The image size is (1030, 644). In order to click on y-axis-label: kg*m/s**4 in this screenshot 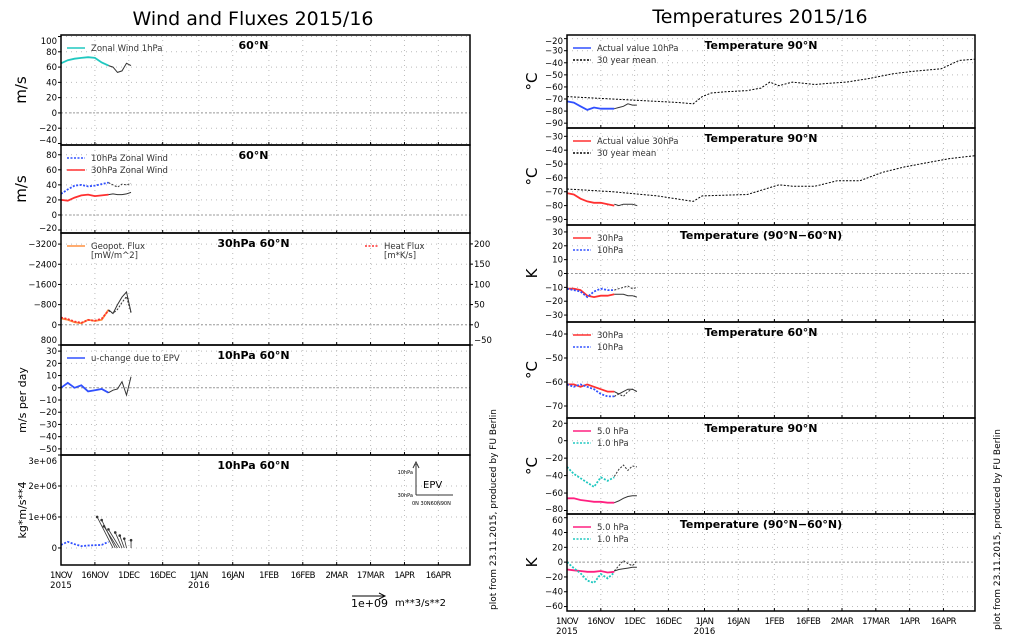, I will do `click(22, 509)`.